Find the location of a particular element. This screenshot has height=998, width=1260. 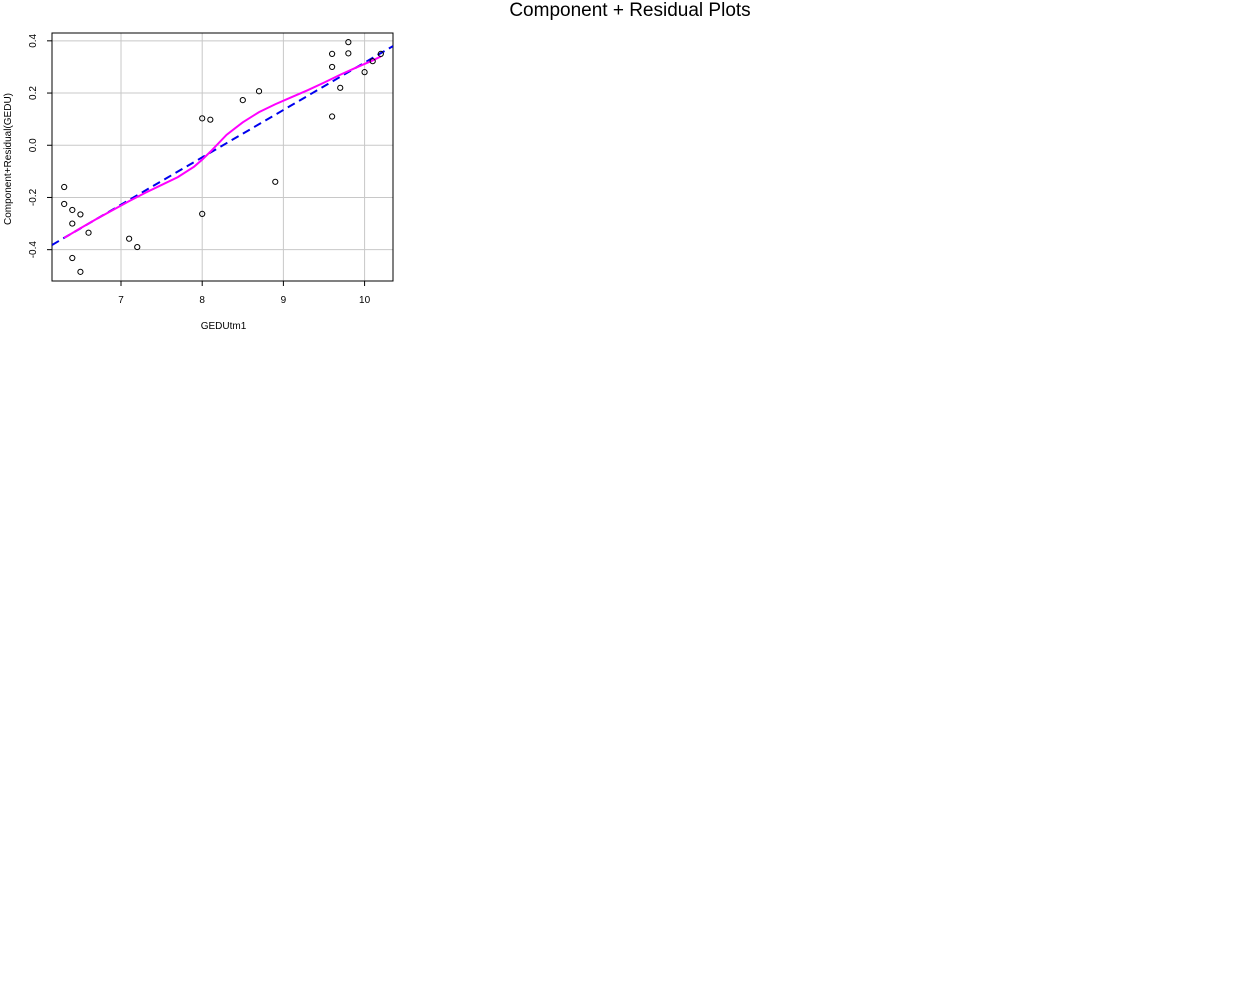

y-axis-label: Component+Residual(GEDU) is located at coordinates (8, 159).